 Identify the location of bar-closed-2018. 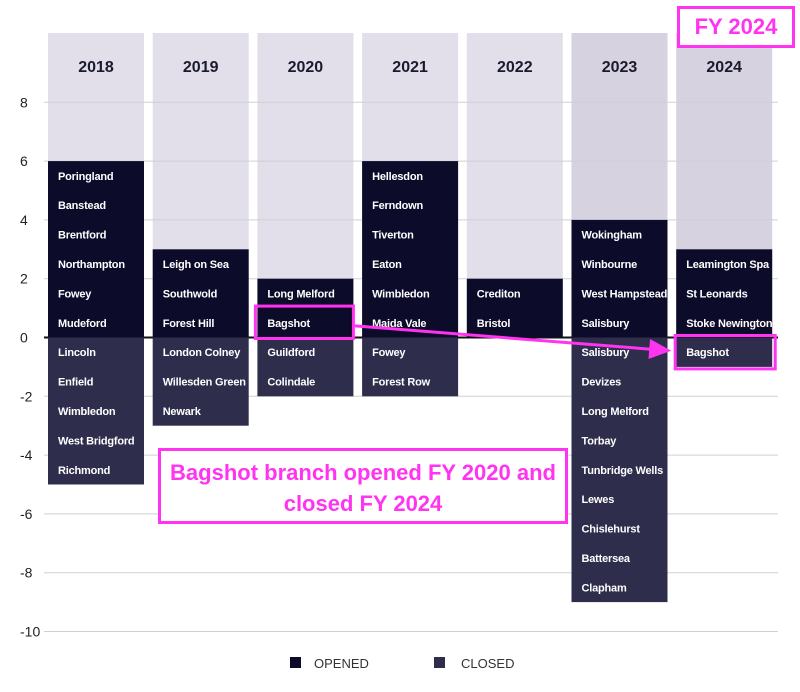
(96, 411).